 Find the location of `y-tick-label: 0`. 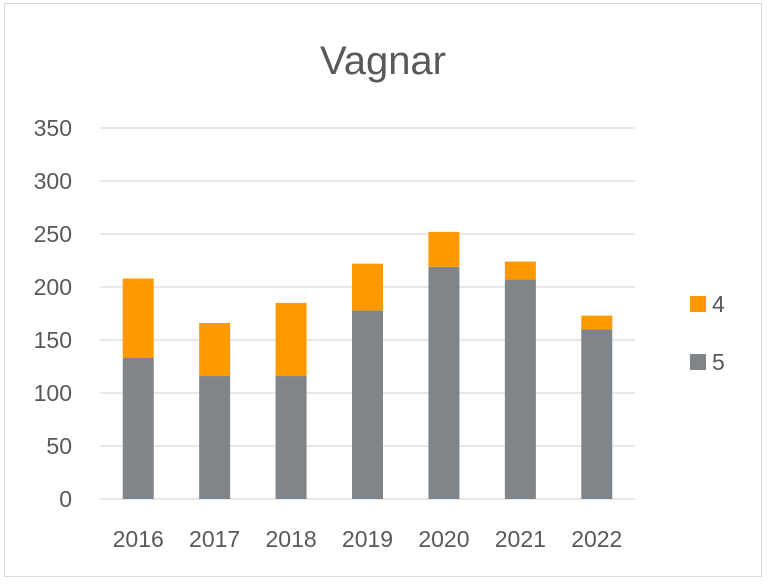

y-tick-label: 0 is located at coordinates (65, 499).